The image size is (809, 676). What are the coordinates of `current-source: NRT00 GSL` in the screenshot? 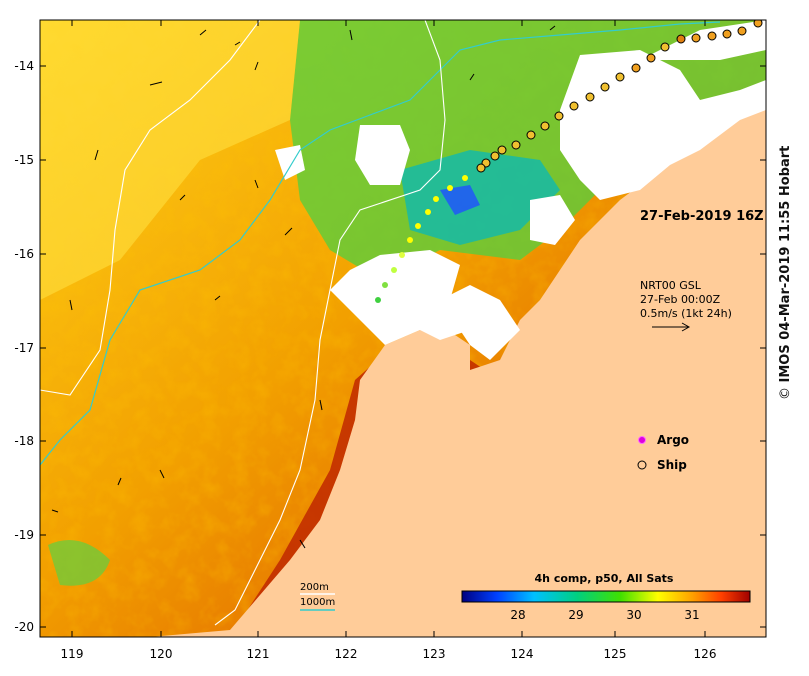 It's located at (671, 285).